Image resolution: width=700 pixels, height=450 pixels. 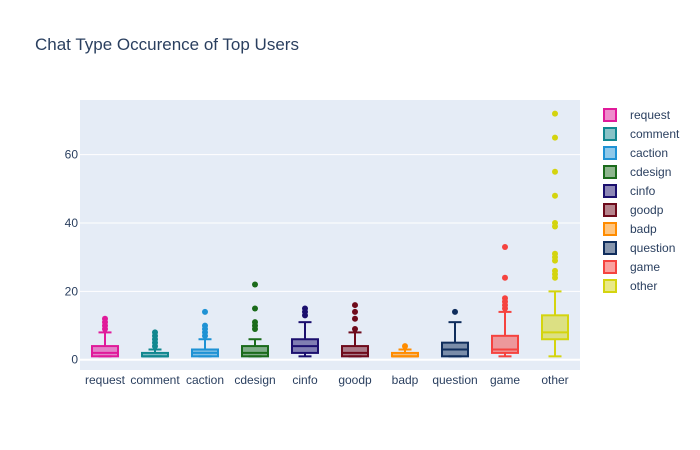 I want to click on x-tick-label: request, so click(x=105, y=380).